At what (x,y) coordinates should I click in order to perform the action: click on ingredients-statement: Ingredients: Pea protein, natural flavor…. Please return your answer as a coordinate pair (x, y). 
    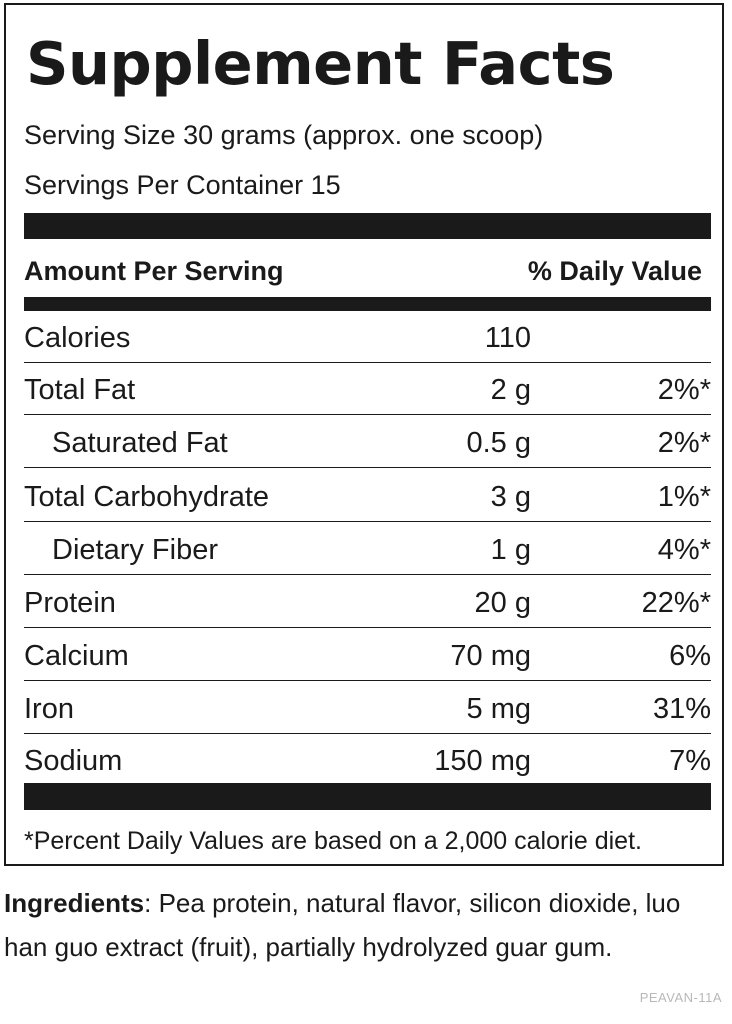
    Looking at the image, I should click on (364, 925).